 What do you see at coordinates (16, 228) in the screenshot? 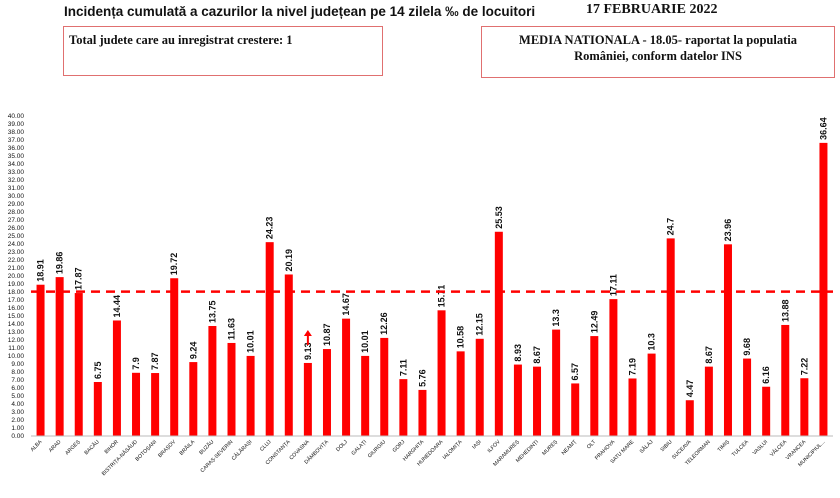
I see `y-tick-label: 26.00` at bounding box center [16, 228].